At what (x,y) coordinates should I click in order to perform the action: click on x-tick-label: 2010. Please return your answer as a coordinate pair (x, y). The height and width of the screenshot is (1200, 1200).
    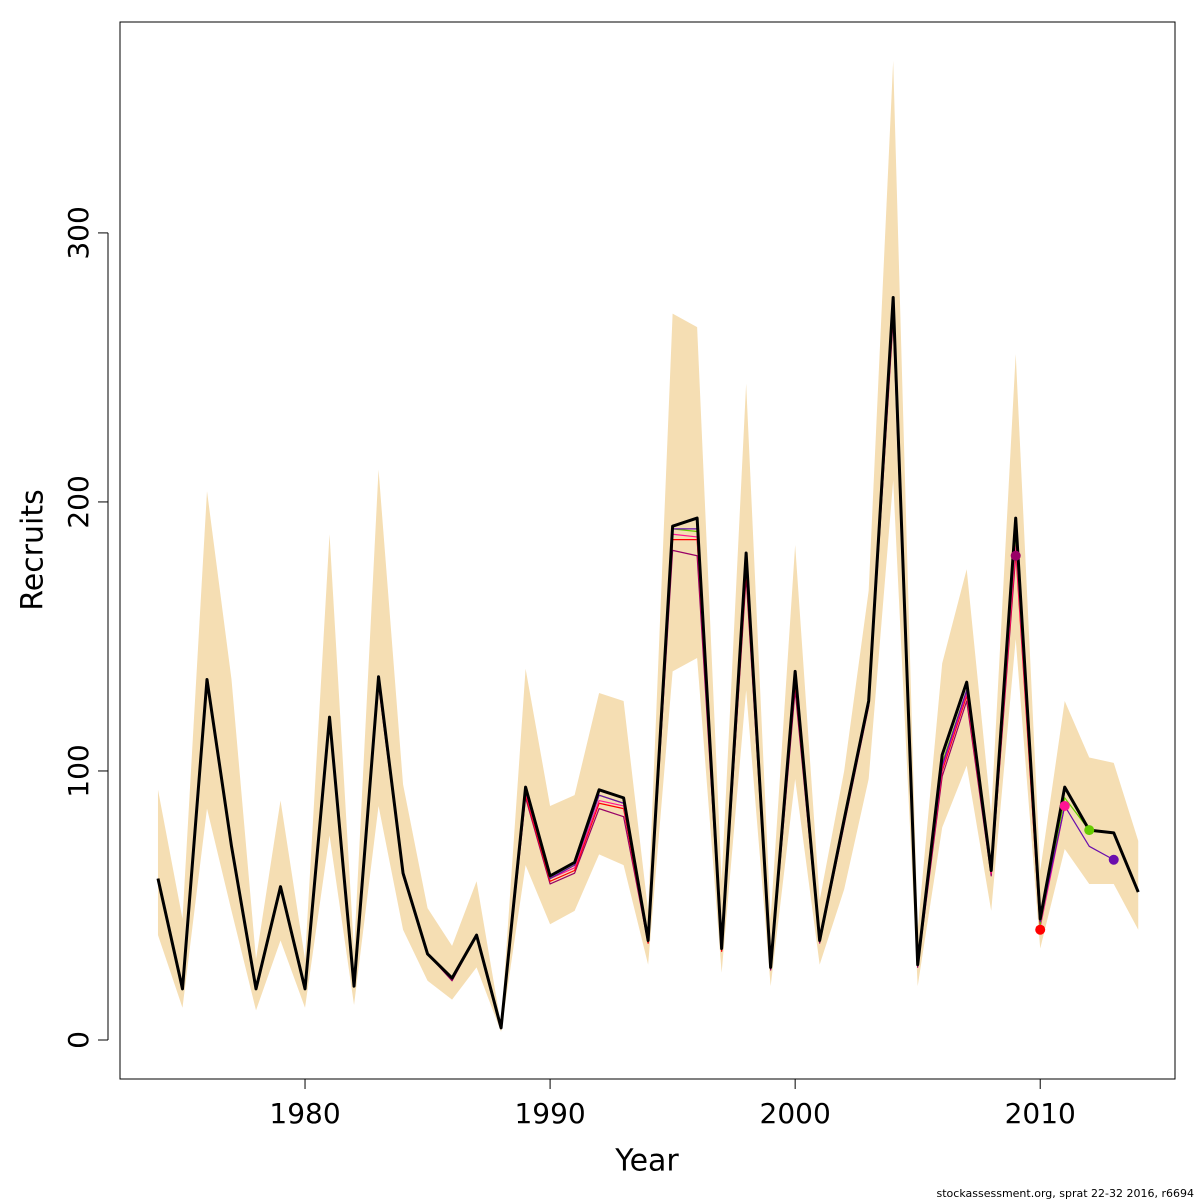
    Looking at the image, I should click on (1040, 1113).